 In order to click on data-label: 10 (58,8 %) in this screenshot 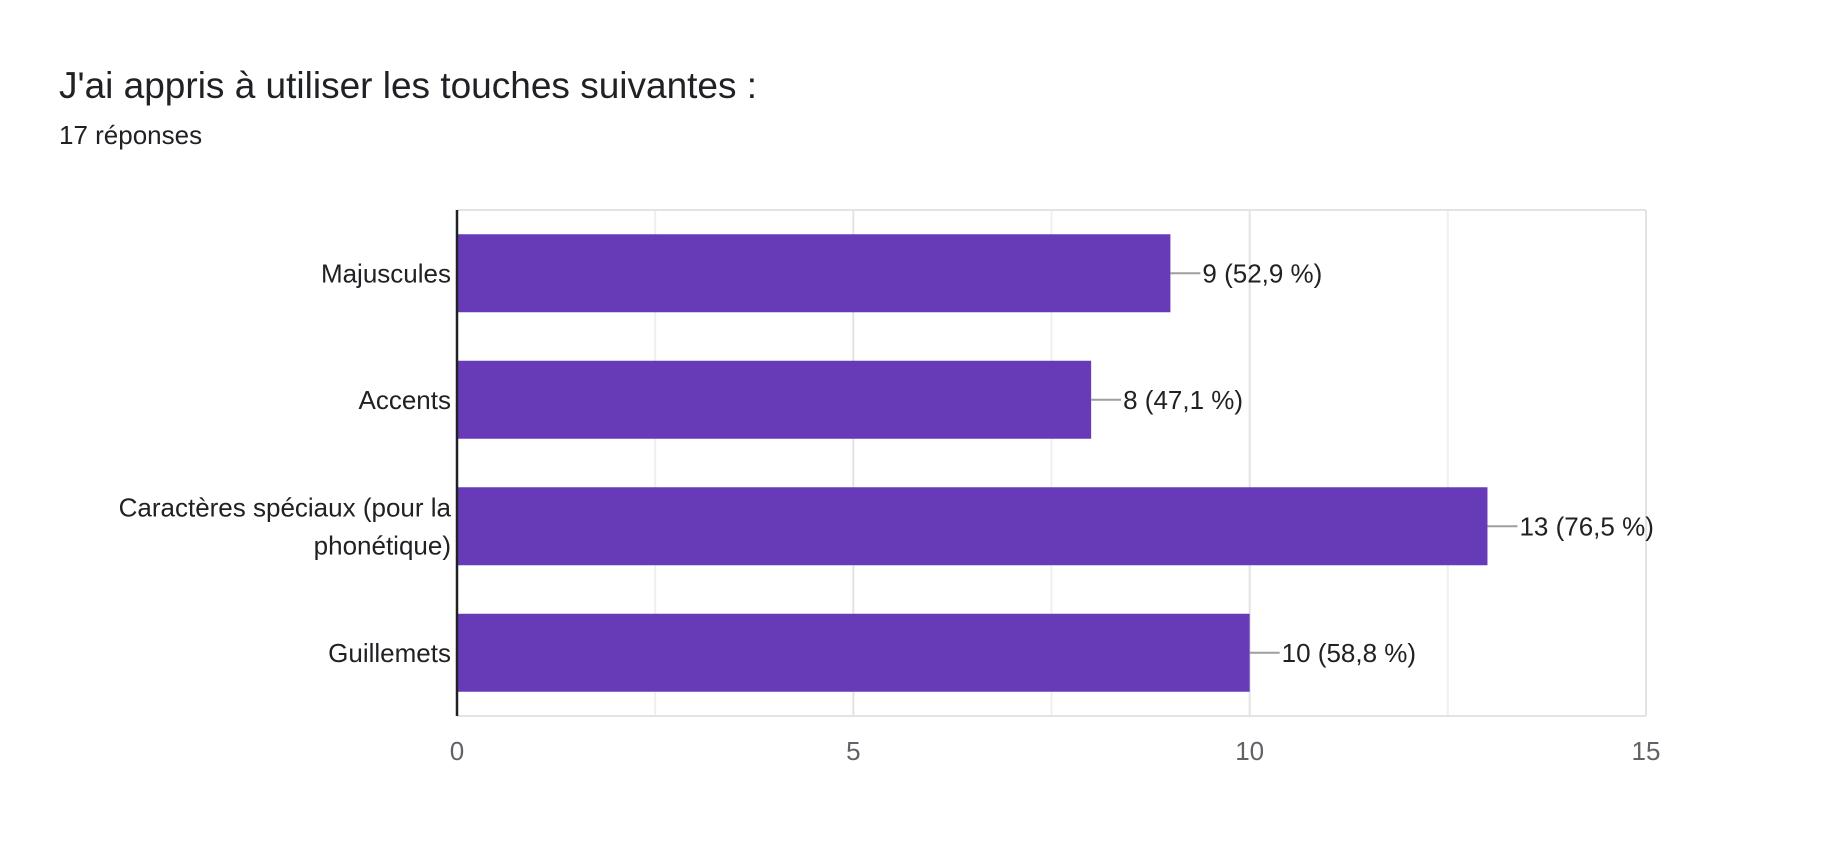, I will do `click(1349, 653)`.